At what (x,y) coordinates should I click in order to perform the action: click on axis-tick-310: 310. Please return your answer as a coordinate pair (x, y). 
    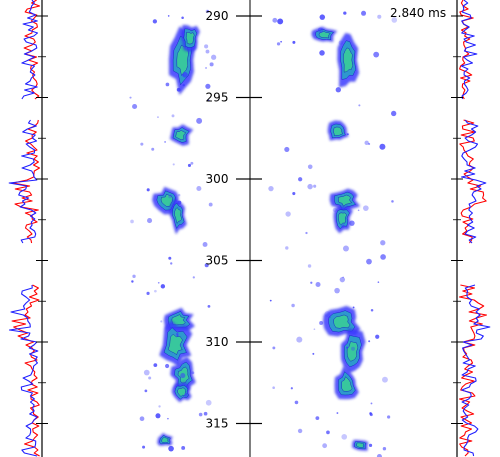
    Looking at the image, I should click on (234, 342).